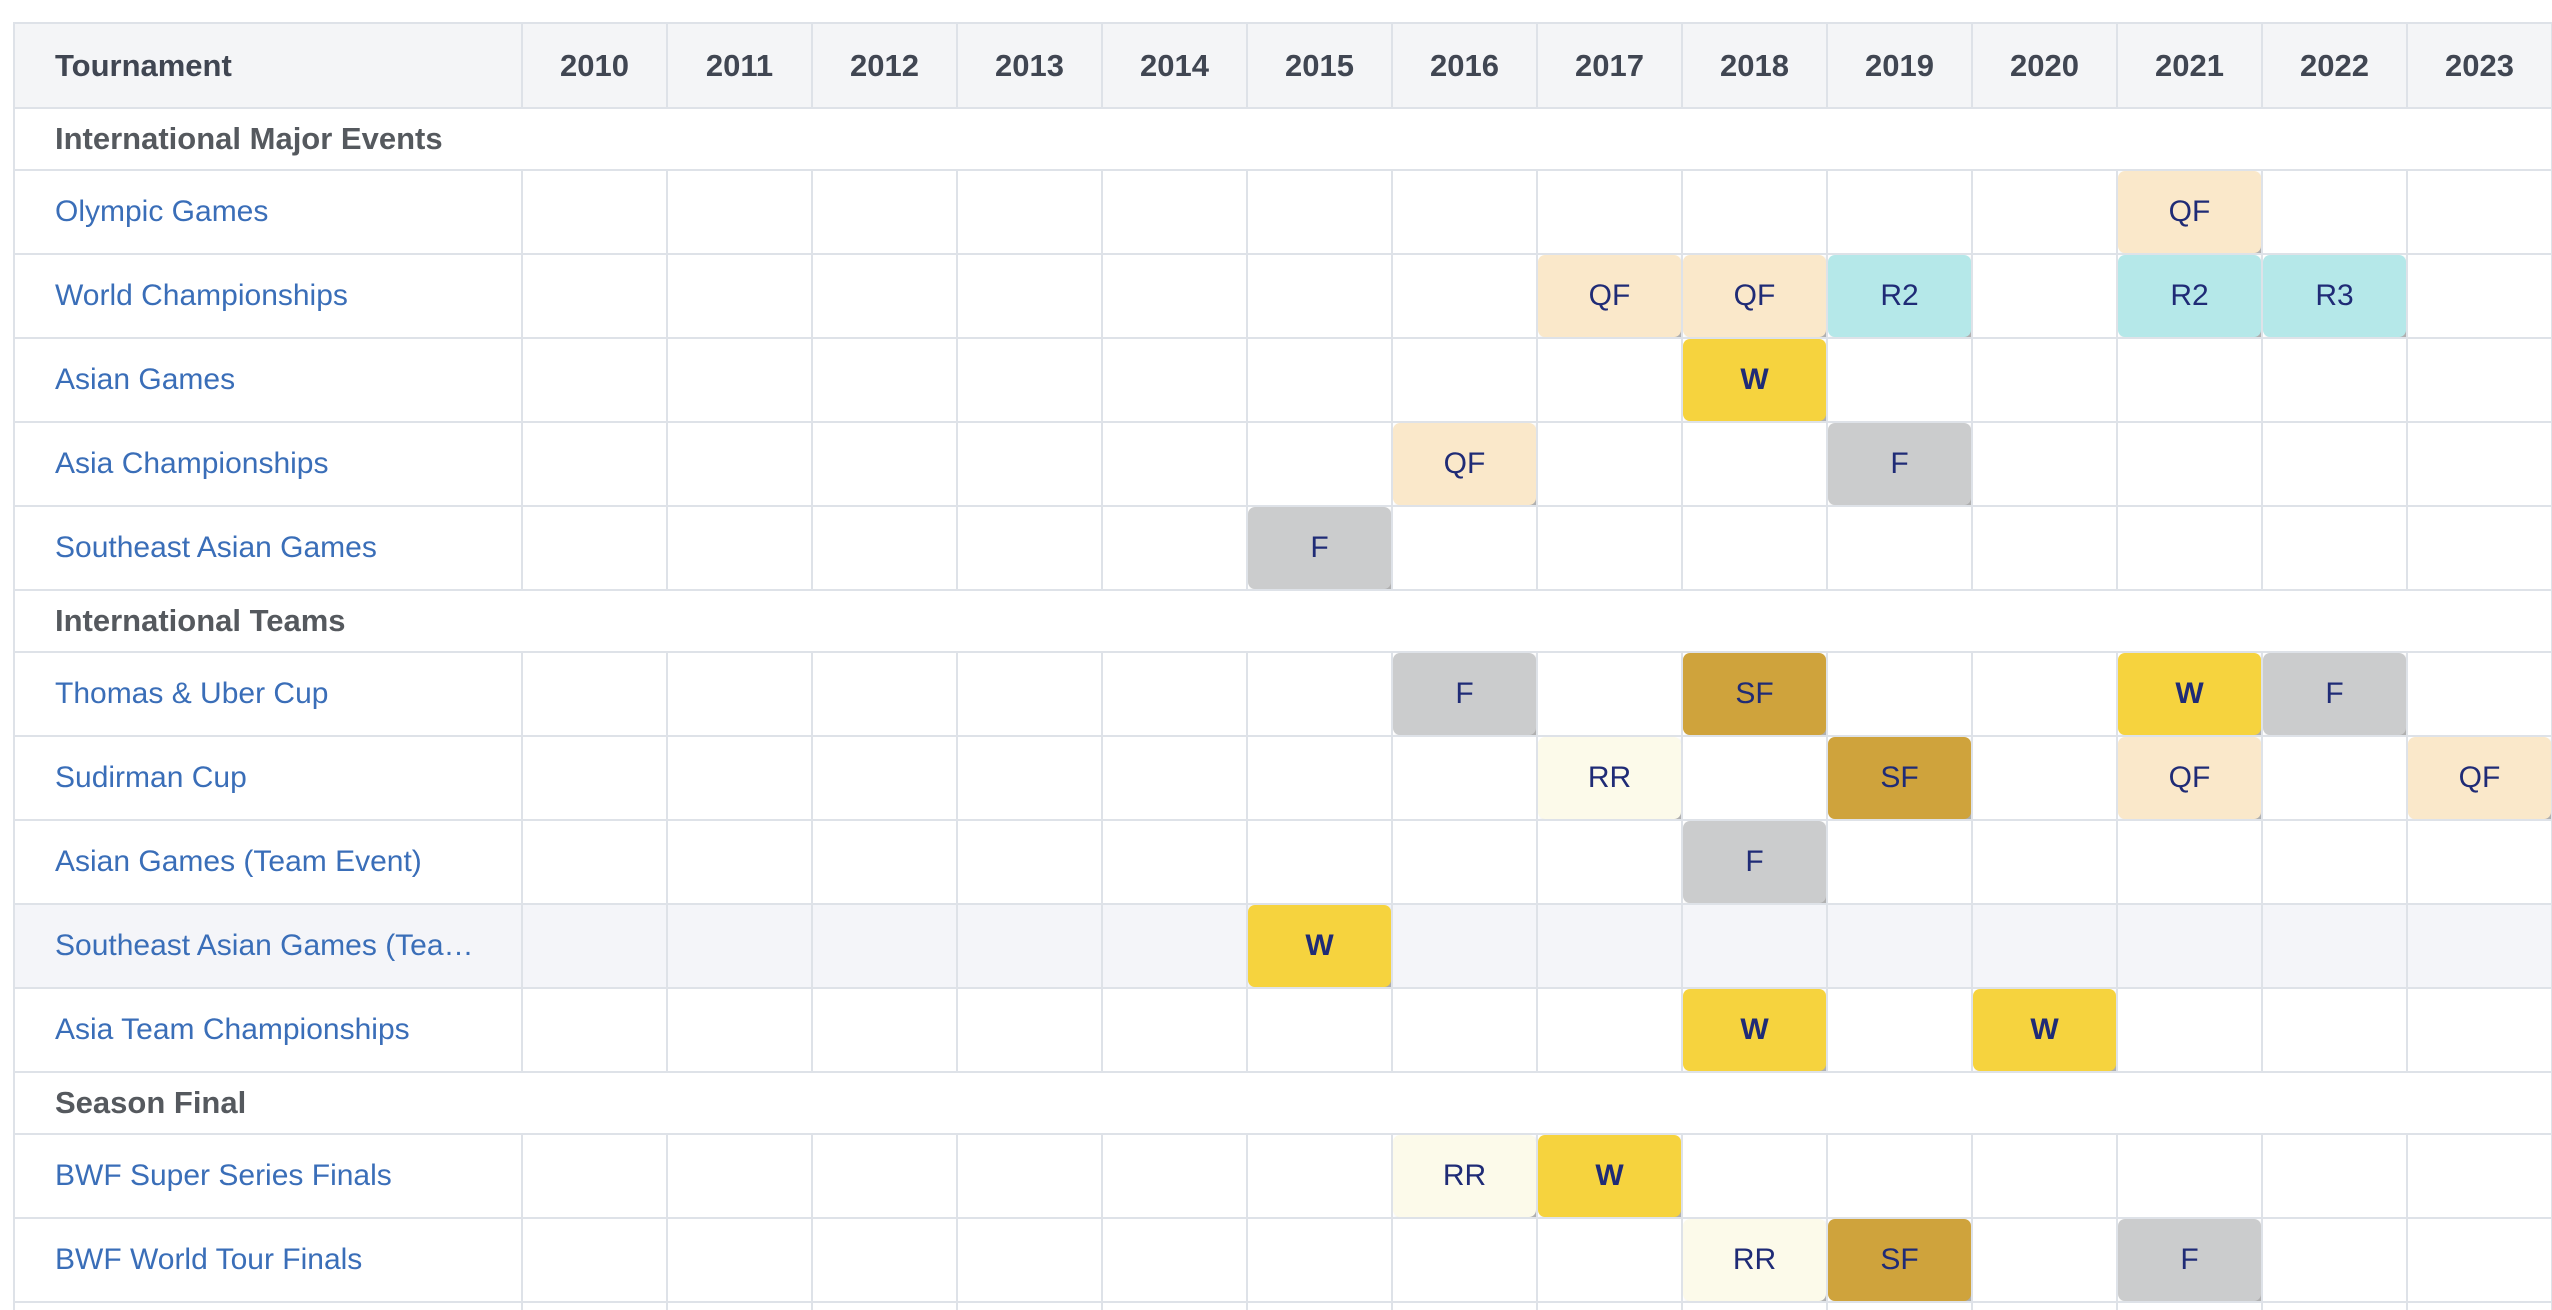  What do you see at coordinates (2334, 694) in the screenshot?
I see `year-cell-result: F` at bounding box center [2334, 694].